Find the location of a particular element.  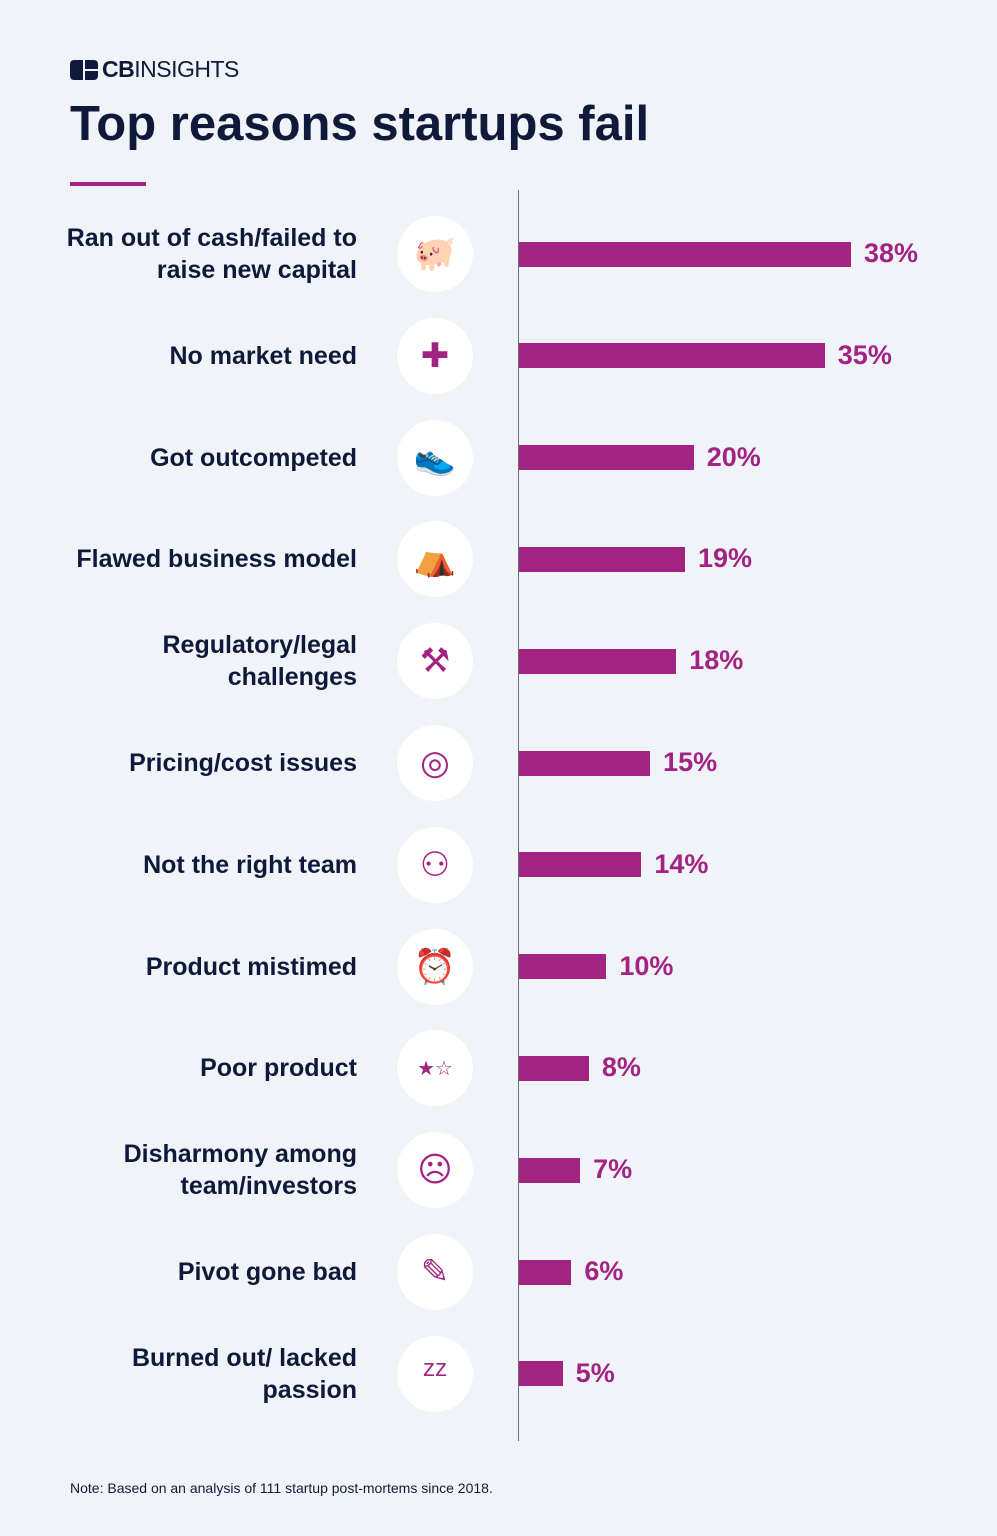

logo-mark-icon is located at coordinates (84, 69).